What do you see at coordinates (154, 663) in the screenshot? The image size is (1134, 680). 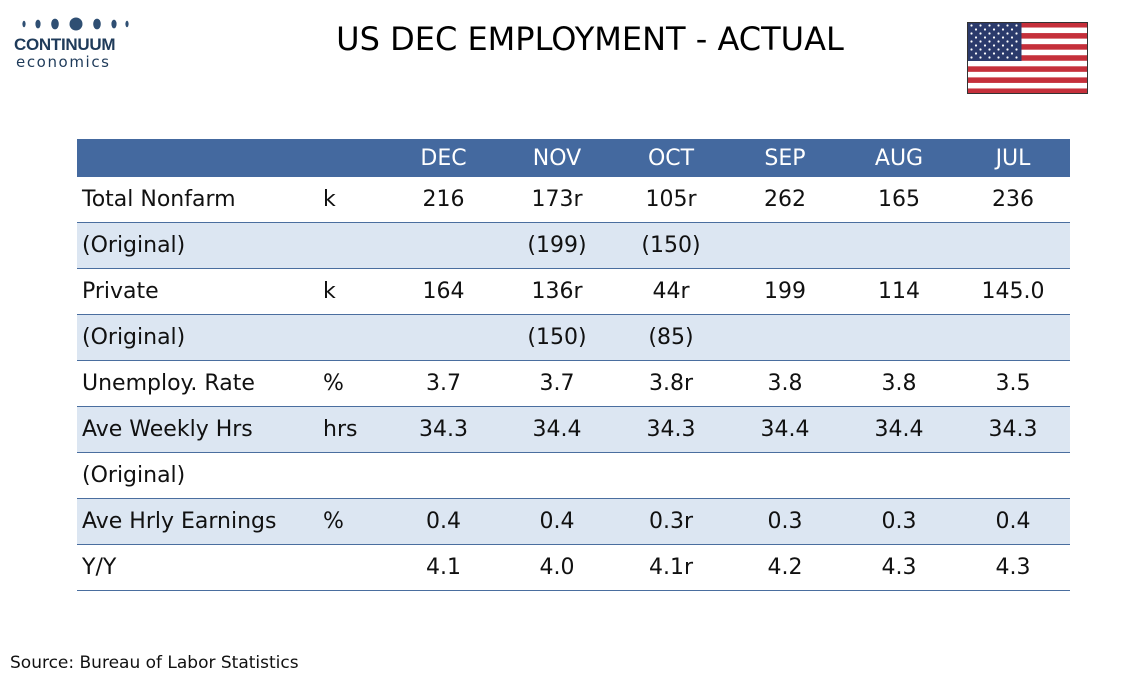 I see `source-note: Source: Bureau of Labor Statistics` at bounding box center [154, 663].